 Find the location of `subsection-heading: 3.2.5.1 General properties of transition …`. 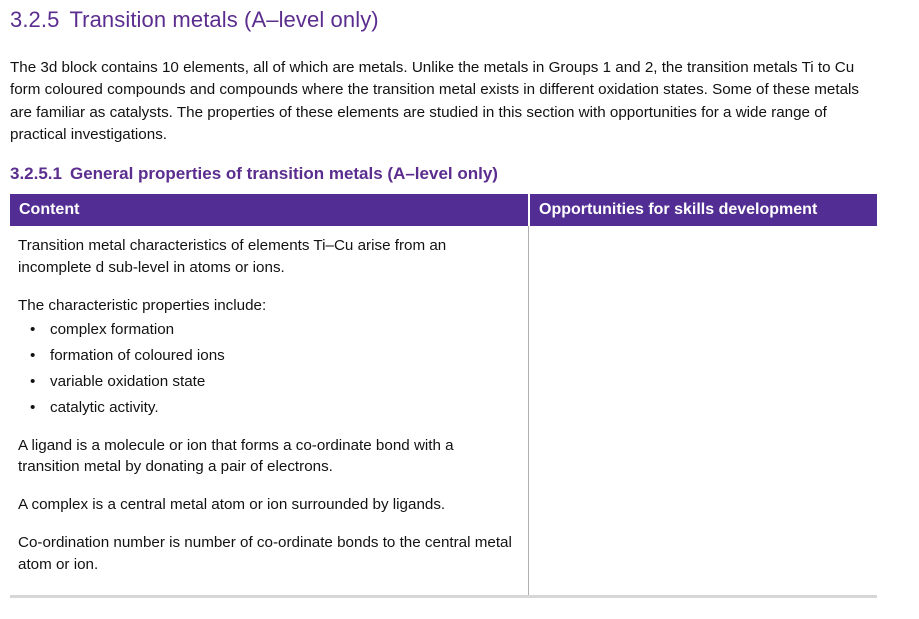

subsection-heading: 3.2.5.1 General properties of transition … is located at coordinates (254, 174).